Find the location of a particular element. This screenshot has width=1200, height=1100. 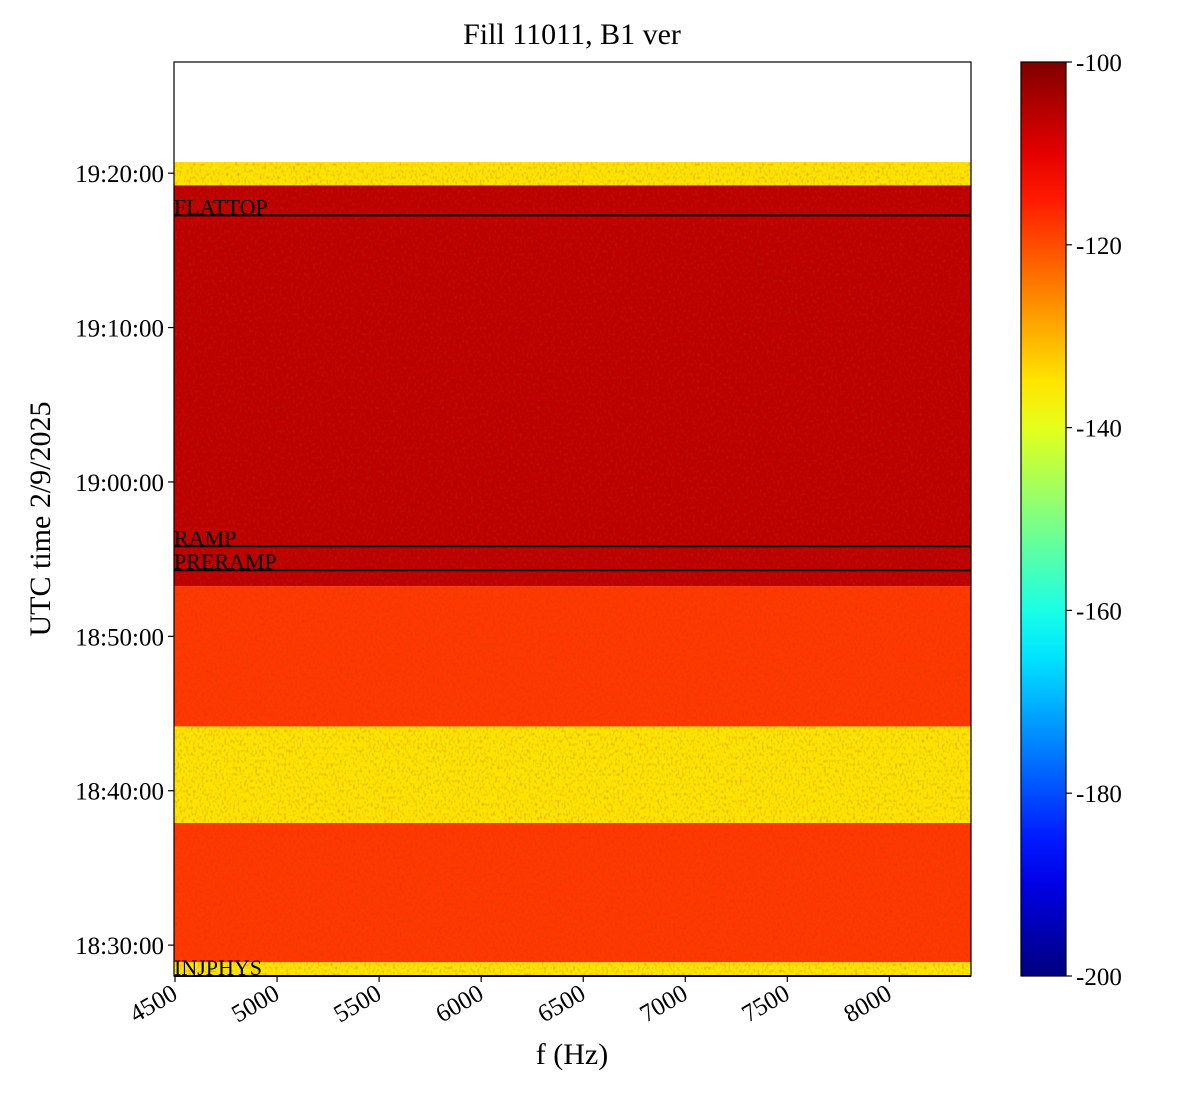

colorbar-tick-label: -200 is located at coordinates (1099, 977).